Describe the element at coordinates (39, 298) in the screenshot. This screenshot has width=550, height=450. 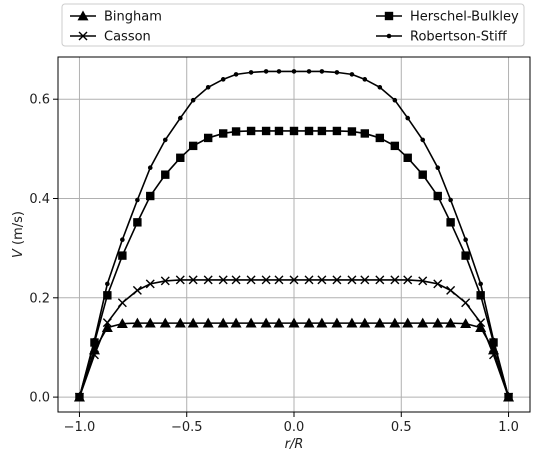
I see `y-tick-label: 0.2` at that location.